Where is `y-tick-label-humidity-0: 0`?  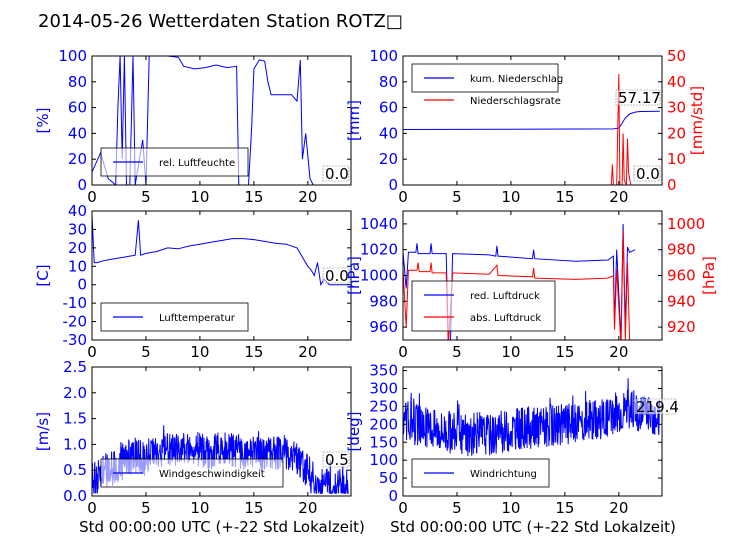
y-tick-label-humidity-0: 0 is located at coordinates (82, 185).